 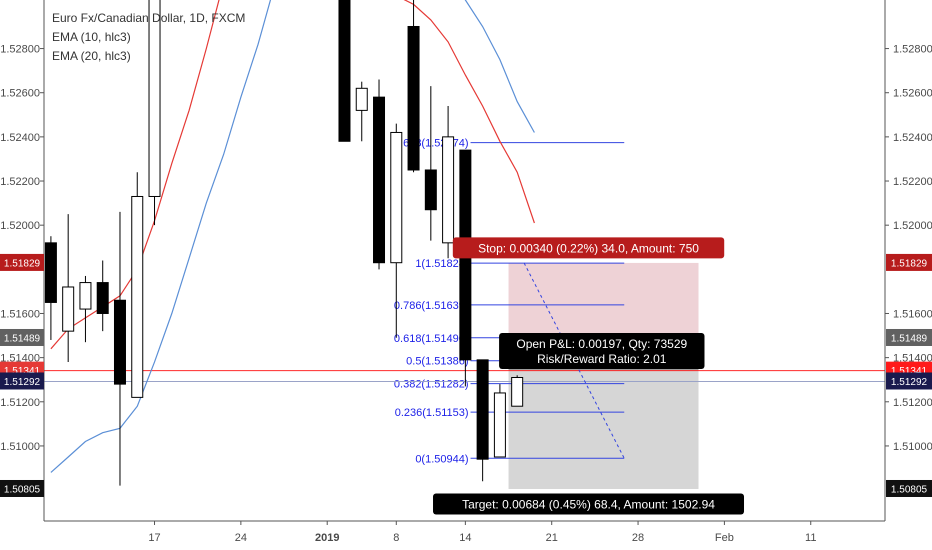 What do you see at coordinates (909, 371) in the screenshot?
I see `right-price-tag-2-text: 1.51341` at bounding box center [909, 371].